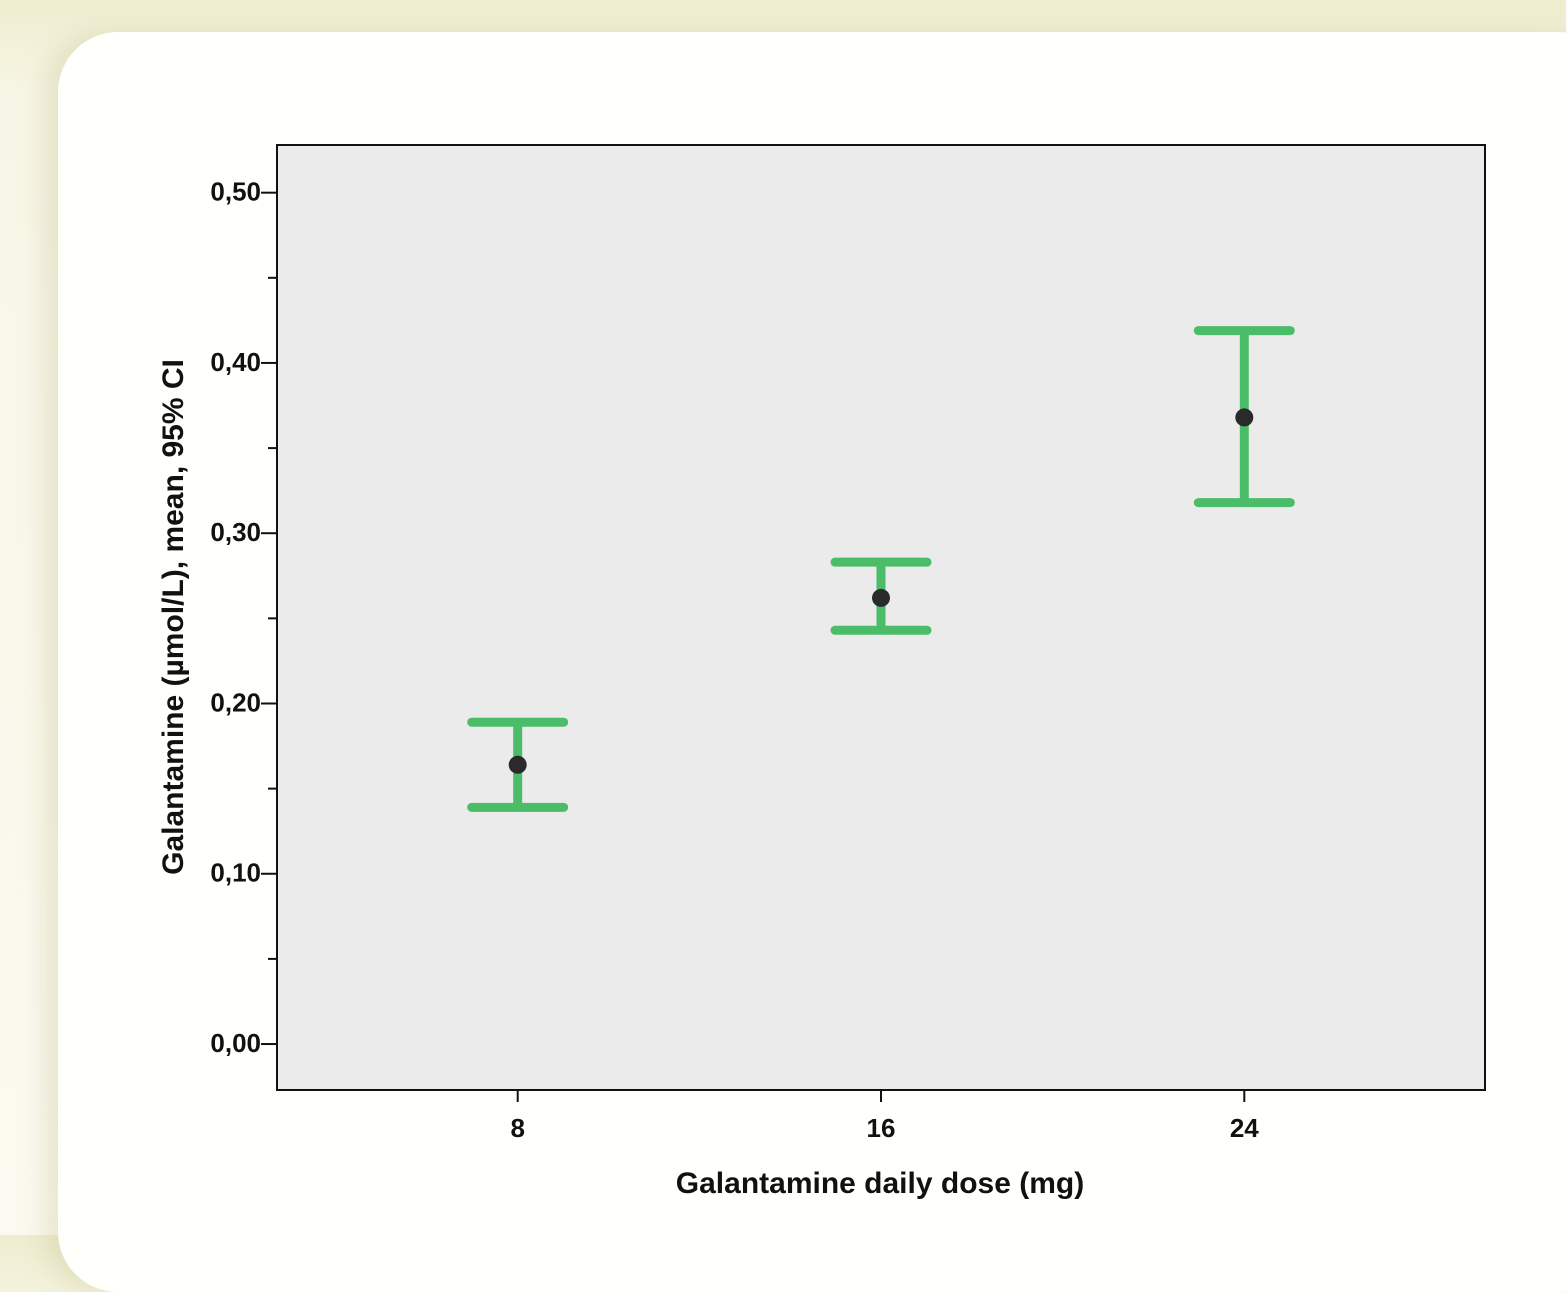  Describe the element at coordinates (235, 873) in the screenshot. I see `y-tick-label: 0,10` at that location.